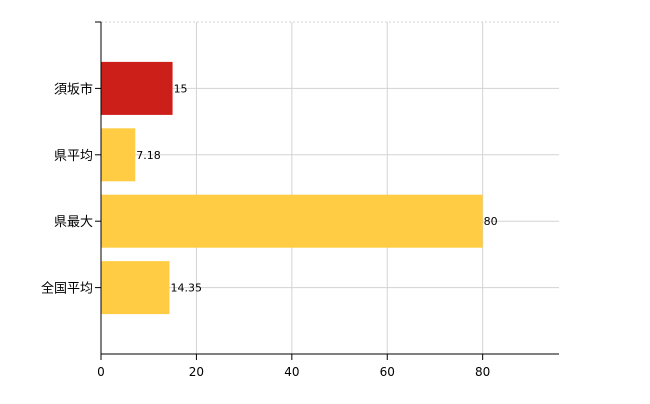 The height and width of the screenshot is (404, 650). I want to click on x-tick-label: 40, so click(291, 372).